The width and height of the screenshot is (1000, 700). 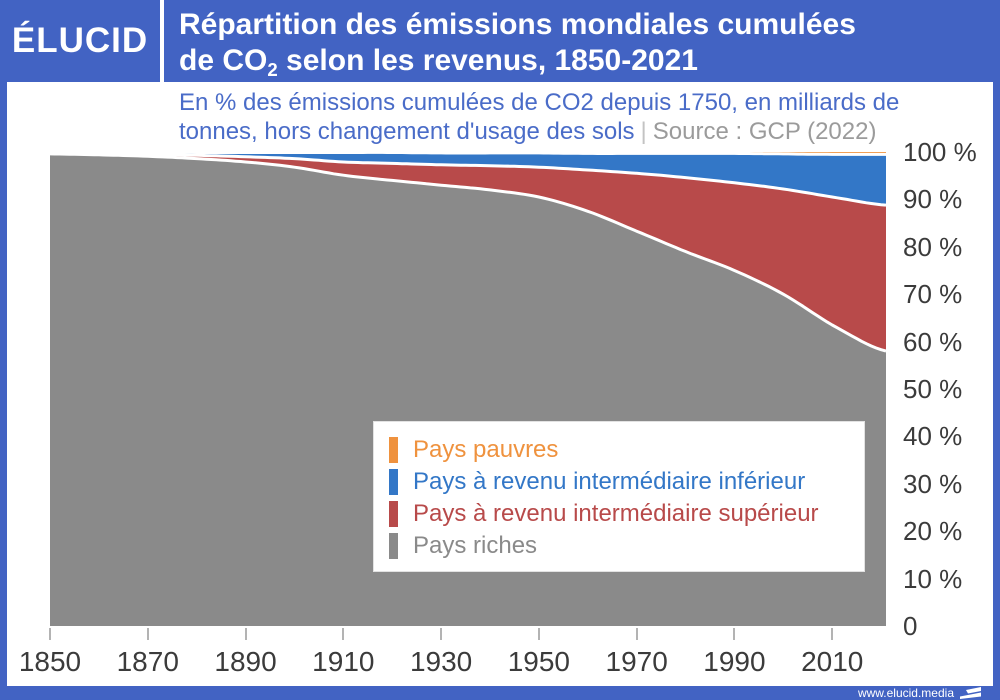 I want to click on y-axis-label: 80 %, so click(x=933, y=246).